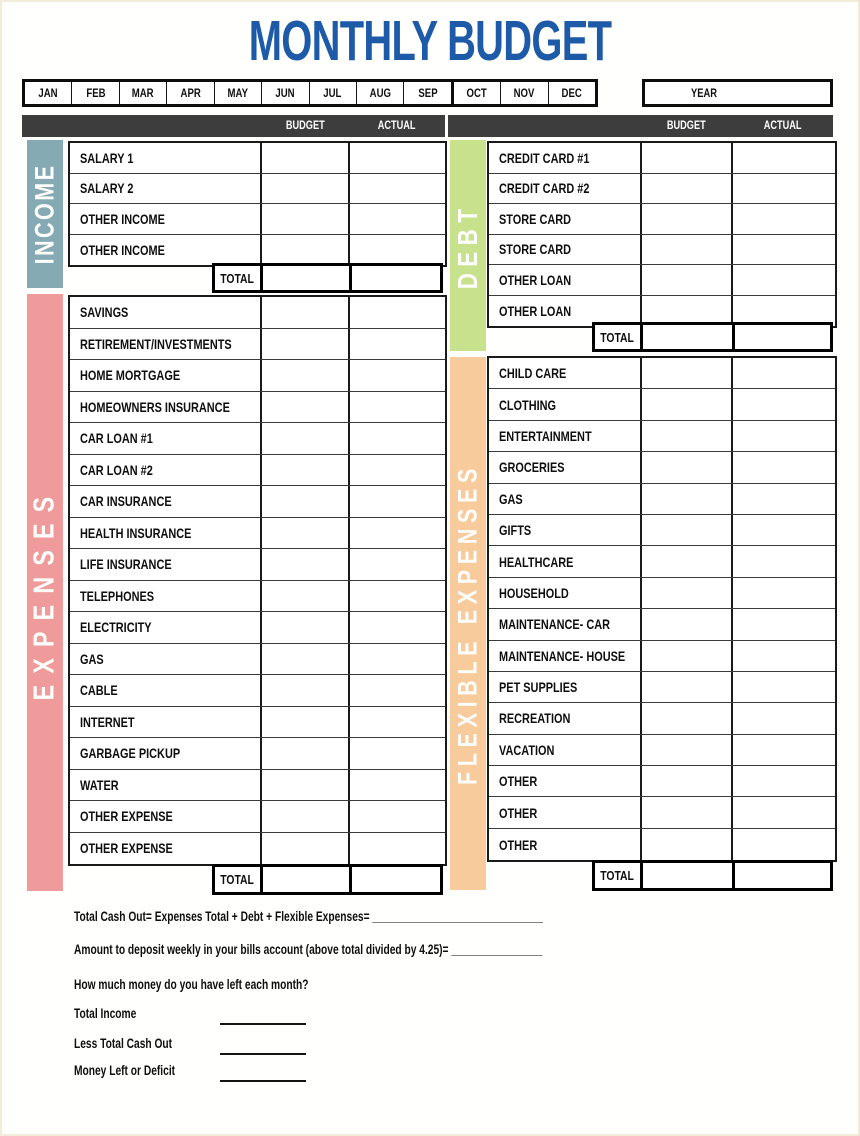 The width and height of the screenshot is (860, 1136). Describe the element at coordinates (737, 93) in the screenshot. I see `year-box: YEAR` at that location.